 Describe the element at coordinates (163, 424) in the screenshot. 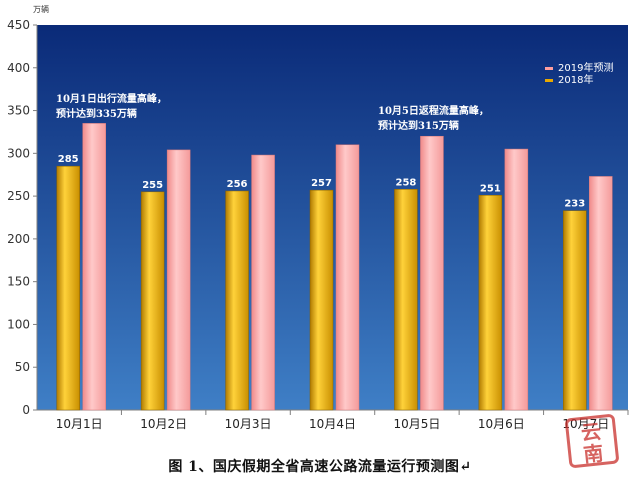

I see `x-tick-label: 10月2日` at that location.